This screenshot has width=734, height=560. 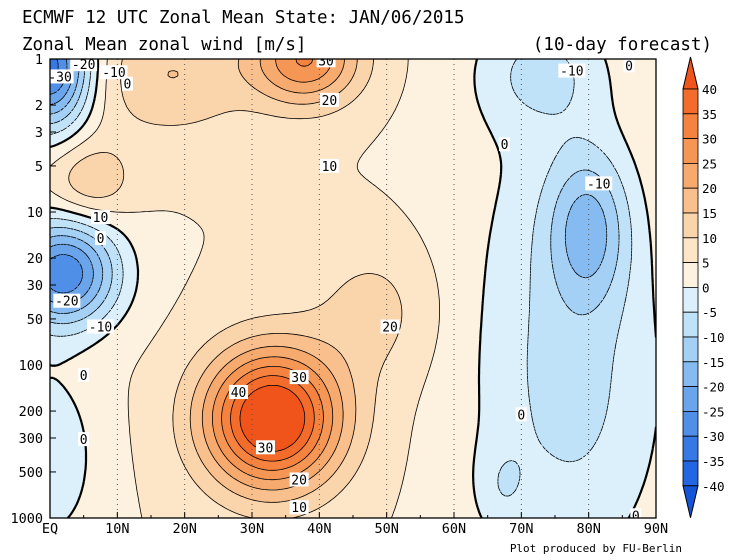 I want to click on chart-subtitle: Zonal Mean zonal wind [m/s], so click(x=164, y=45).